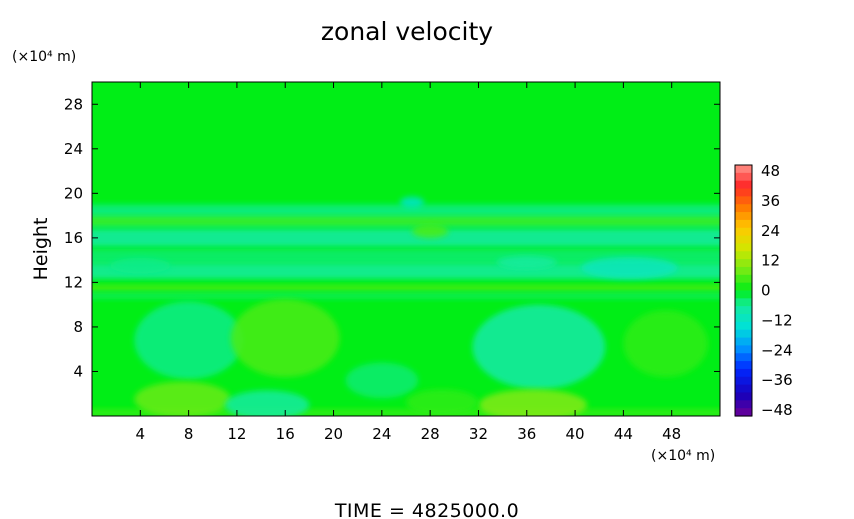  Describe the element at coordinates (777, 290) in the screenshot. I see `colorbar-labels: 48 36 24 12 0 −12 −24 −36 −48` at that location.